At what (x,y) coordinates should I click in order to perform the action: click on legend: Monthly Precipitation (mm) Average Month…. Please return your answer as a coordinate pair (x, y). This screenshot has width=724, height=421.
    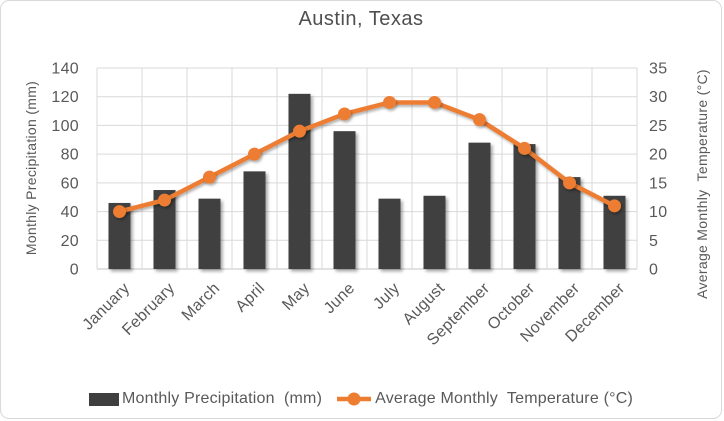
    Looking at the image, I should click on (361, 399).